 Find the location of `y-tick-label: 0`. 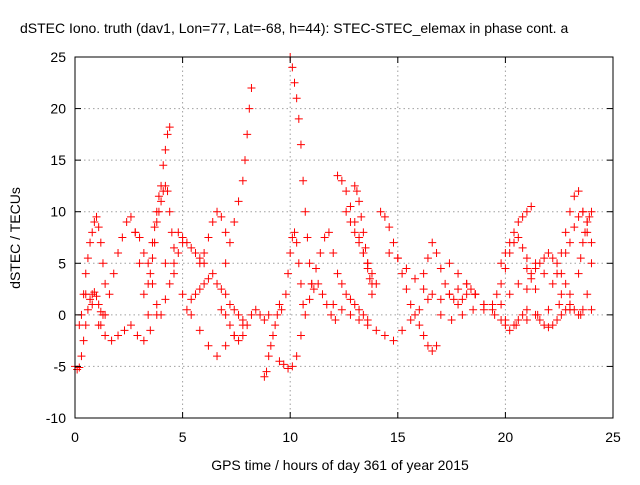

y-tick-label: 0 is located at coordinates (62, 315).